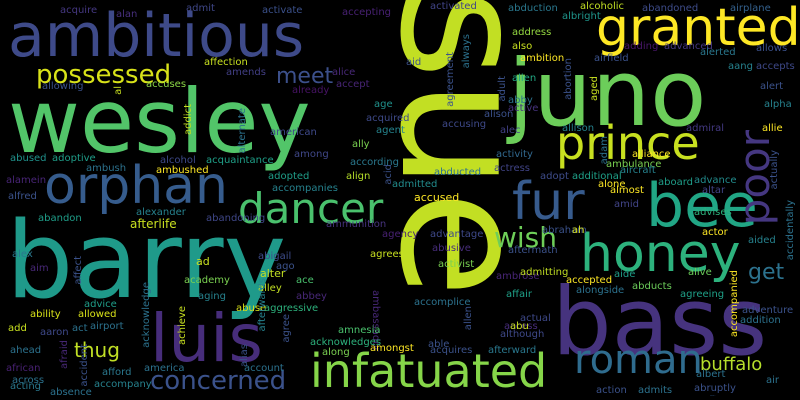 Image resolution: width=800 pixels, height=400 pixels. What do you see at coordinates (188, 120) in the screenshot?
I see `word: addict` at bounding box center [188, 120].